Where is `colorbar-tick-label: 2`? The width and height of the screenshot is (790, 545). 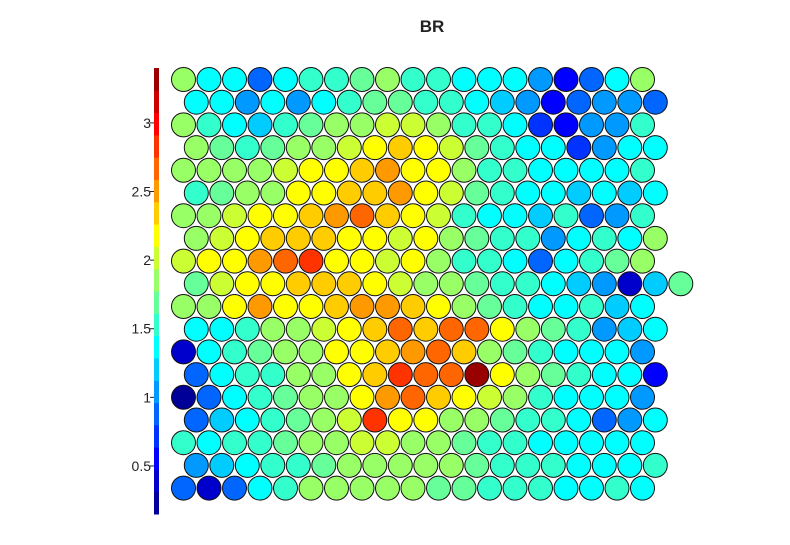
colorbar-tick-label: 2 is located at coordinates (147, 260).